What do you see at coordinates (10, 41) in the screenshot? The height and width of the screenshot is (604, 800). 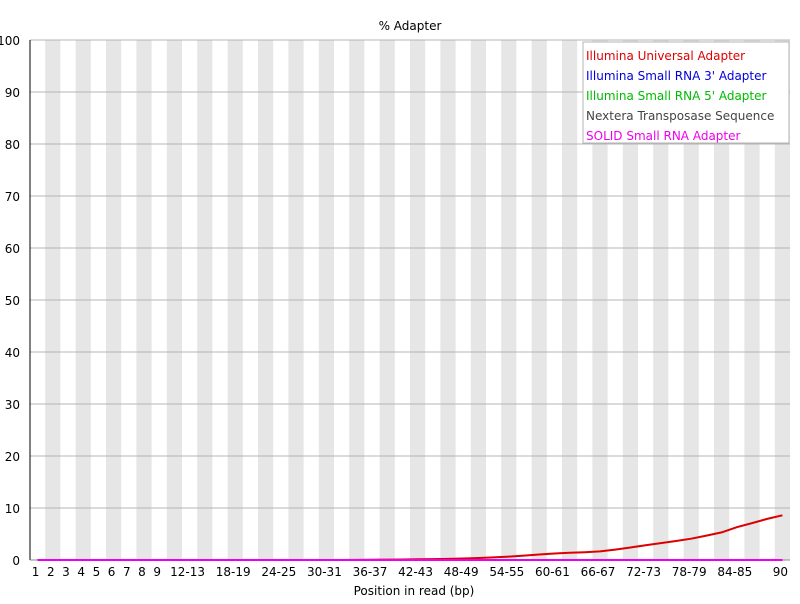 I see `y-tick-label: 100` at bounding box center [10, 41].